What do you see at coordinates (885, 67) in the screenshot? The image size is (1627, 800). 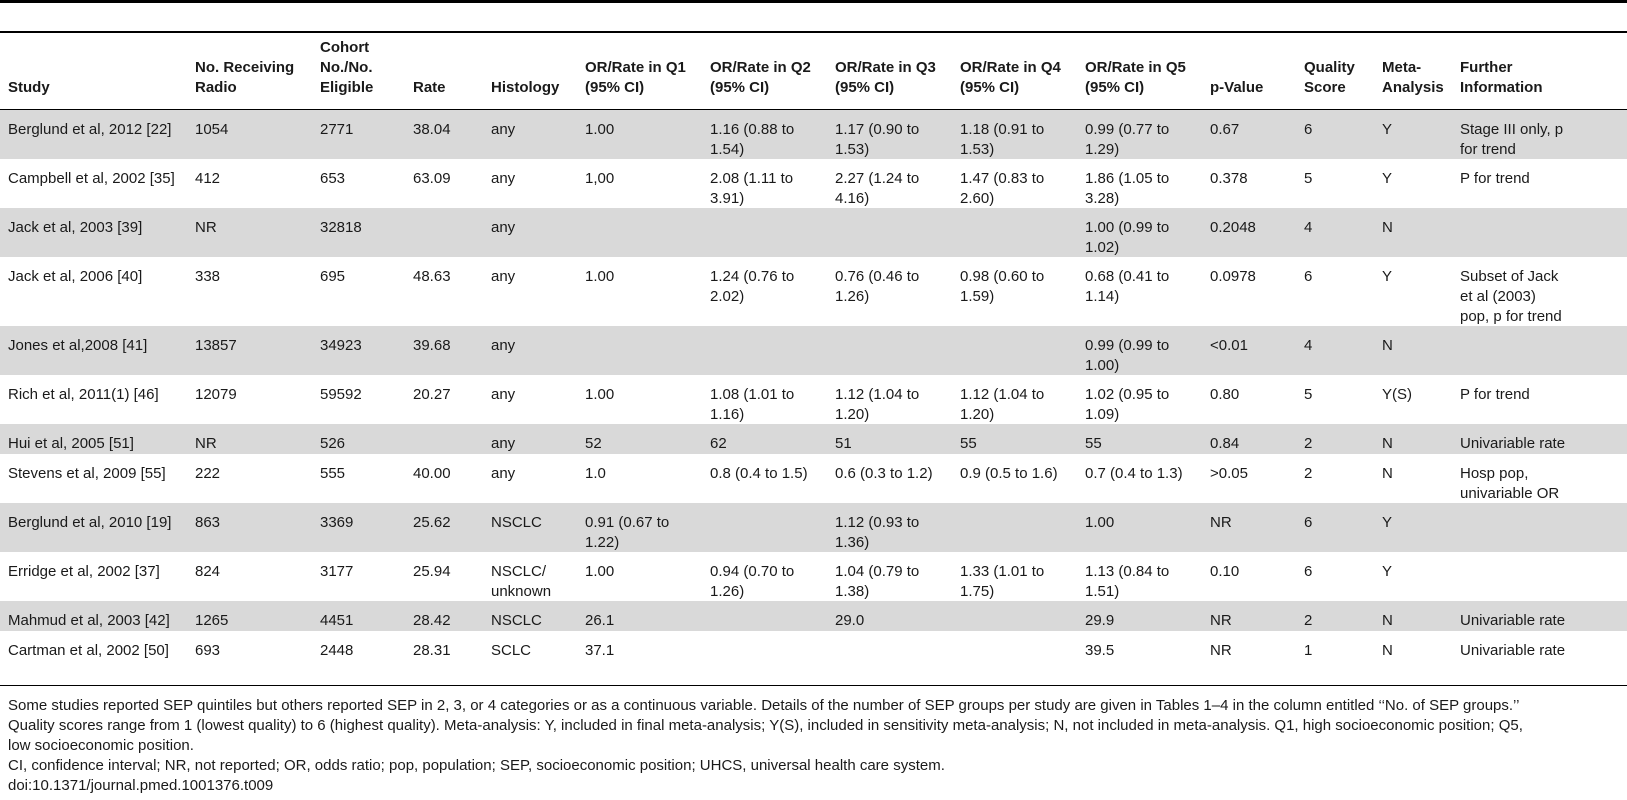 I see `cell-text-line: OR/Rate in Q3` at bounding box center [885, 67].